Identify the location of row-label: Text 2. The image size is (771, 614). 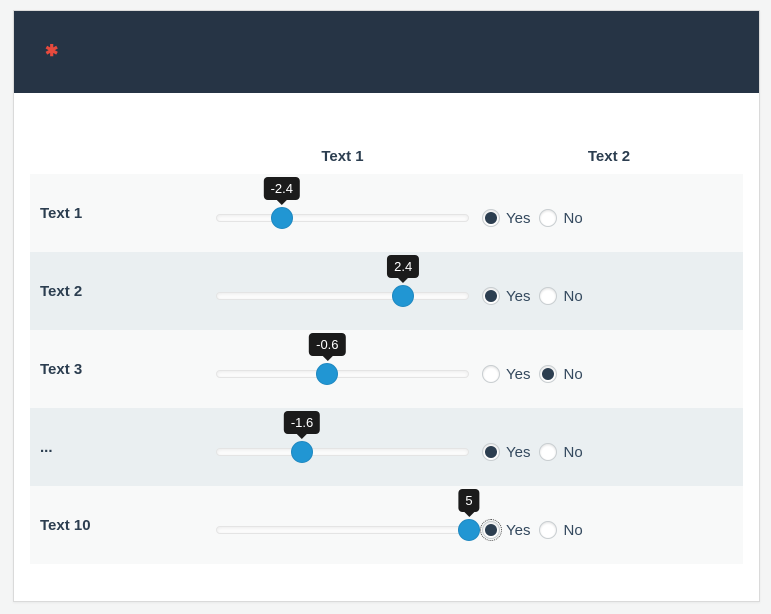
(61, 291).